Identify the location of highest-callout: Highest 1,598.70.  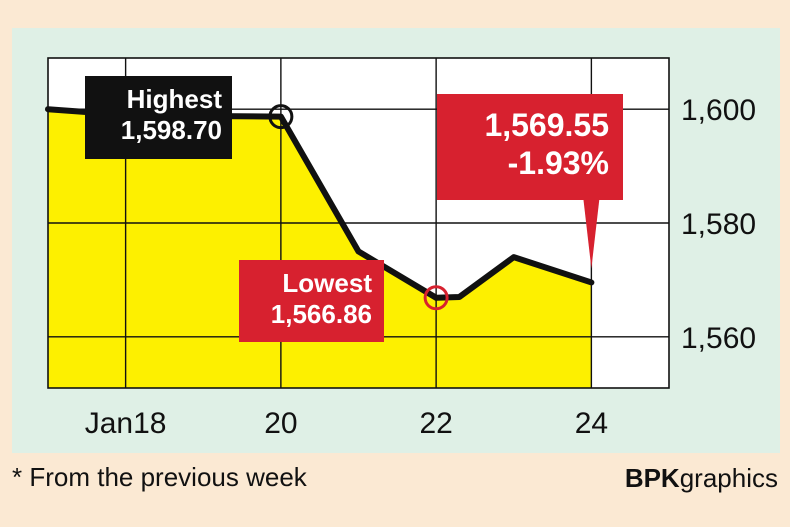
(158, 117).